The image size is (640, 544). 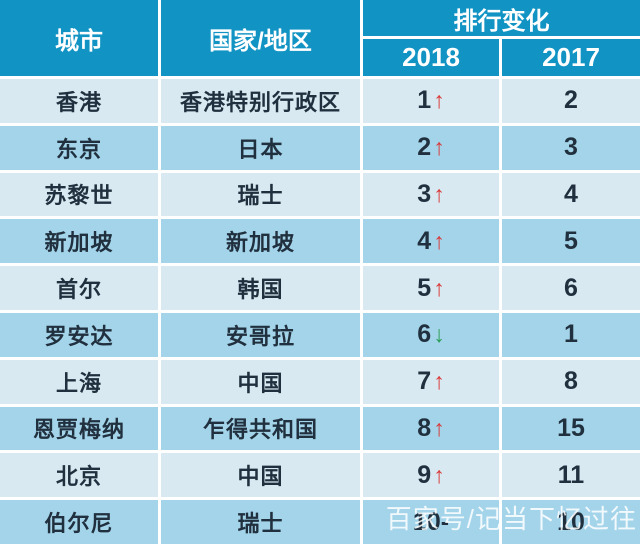 What do you see at coordinates (571, 57) in the screenshot?
I see `header-2017: 2017` at bounding box center [571, 57].